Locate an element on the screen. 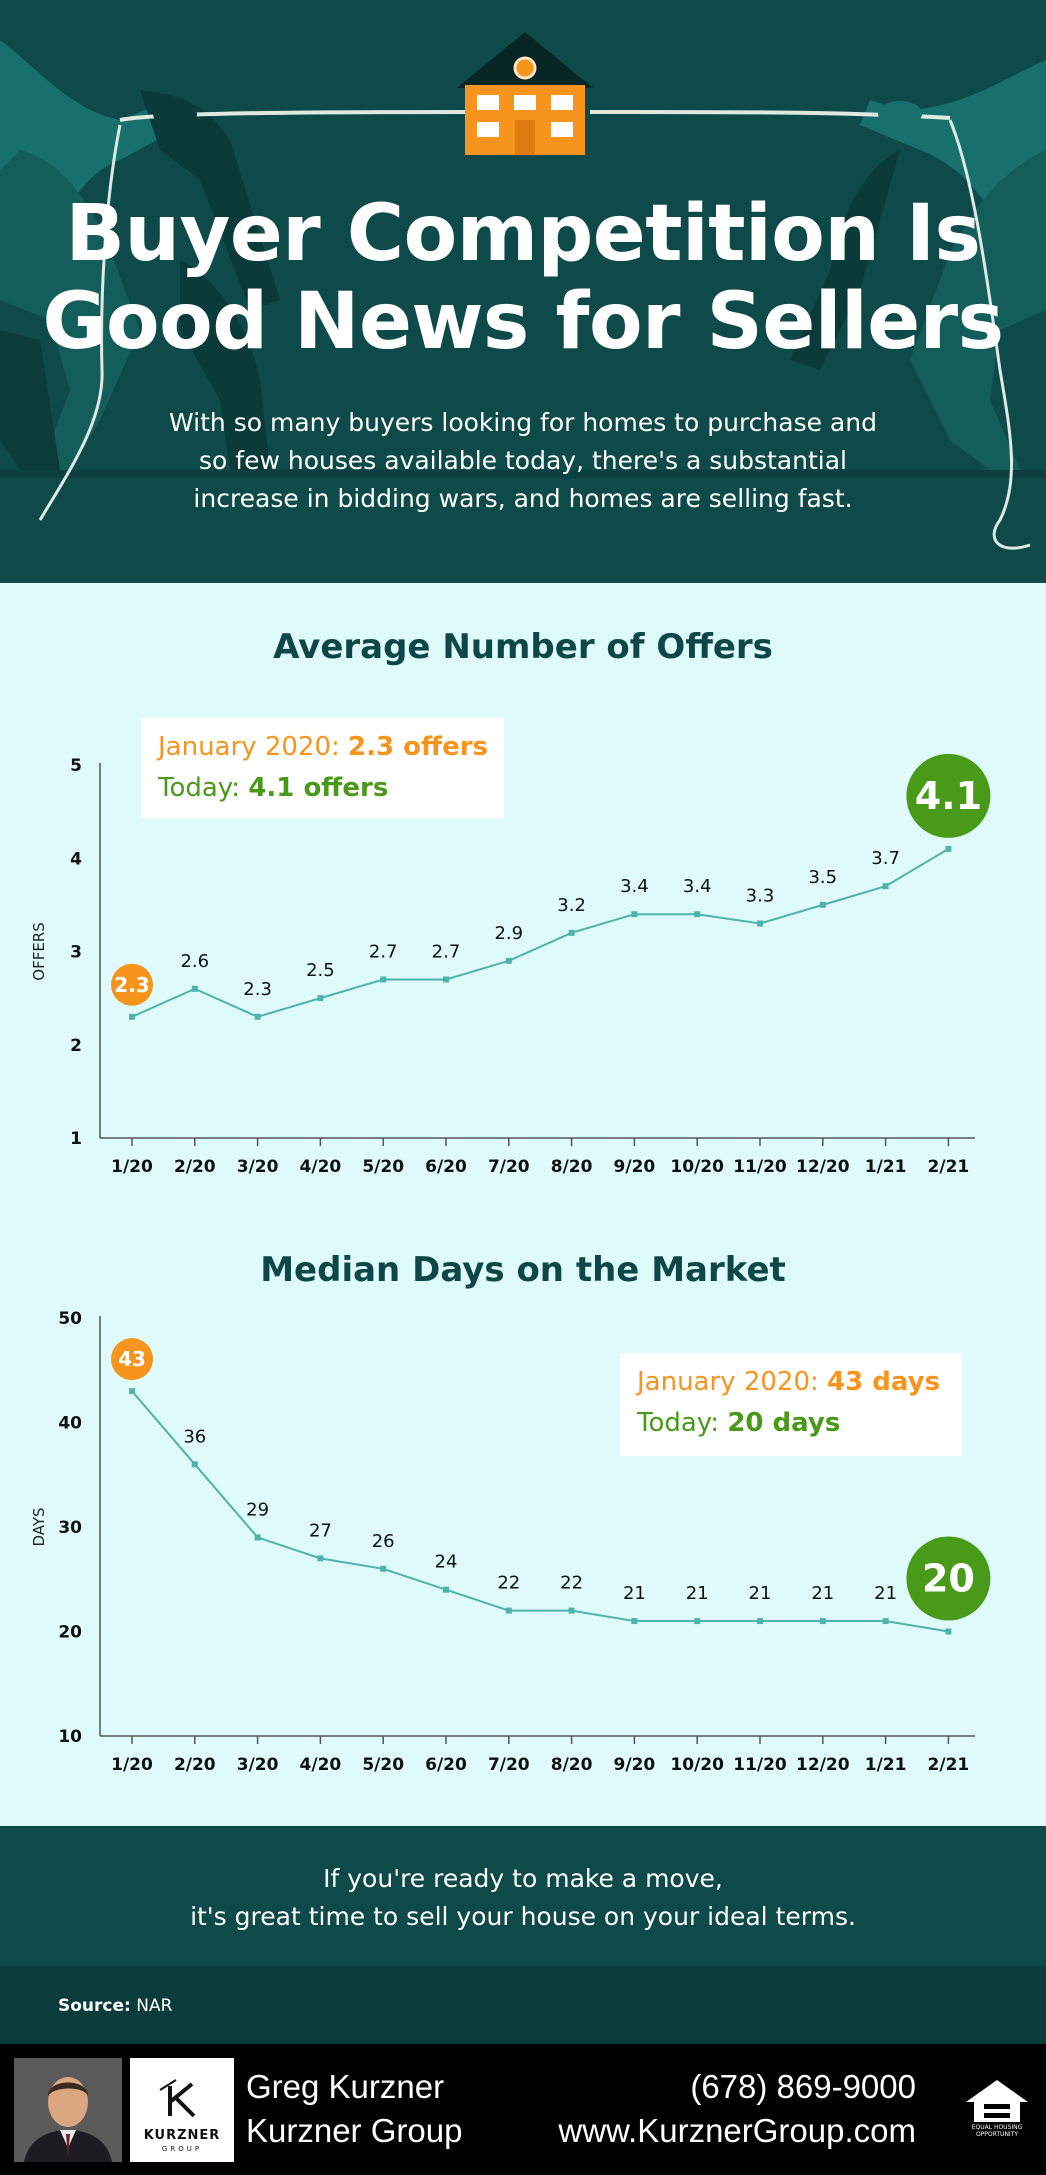  x-tick-label: 3/20 is located at coordinates (258, 1167).